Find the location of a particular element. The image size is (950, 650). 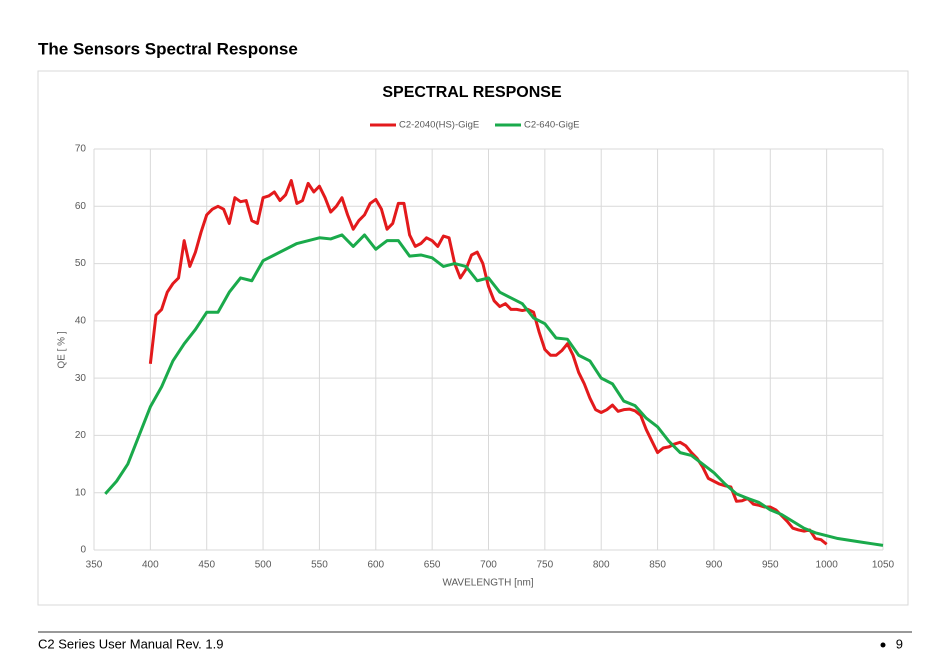

x-tick-label: 750 is located at coordinates (545, 565).